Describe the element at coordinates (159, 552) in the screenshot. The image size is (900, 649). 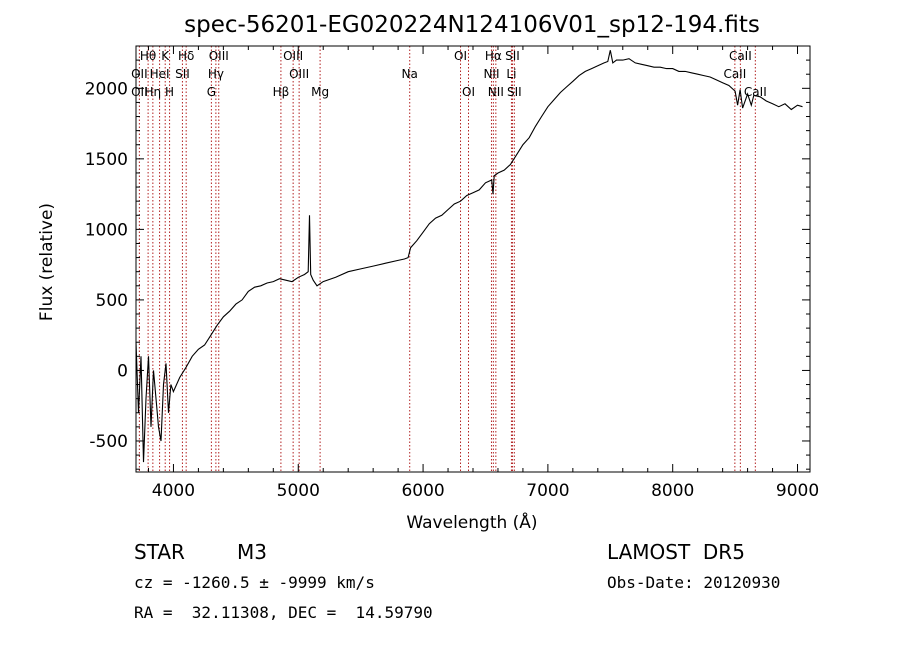
I see `object-class: STAR` at that location.